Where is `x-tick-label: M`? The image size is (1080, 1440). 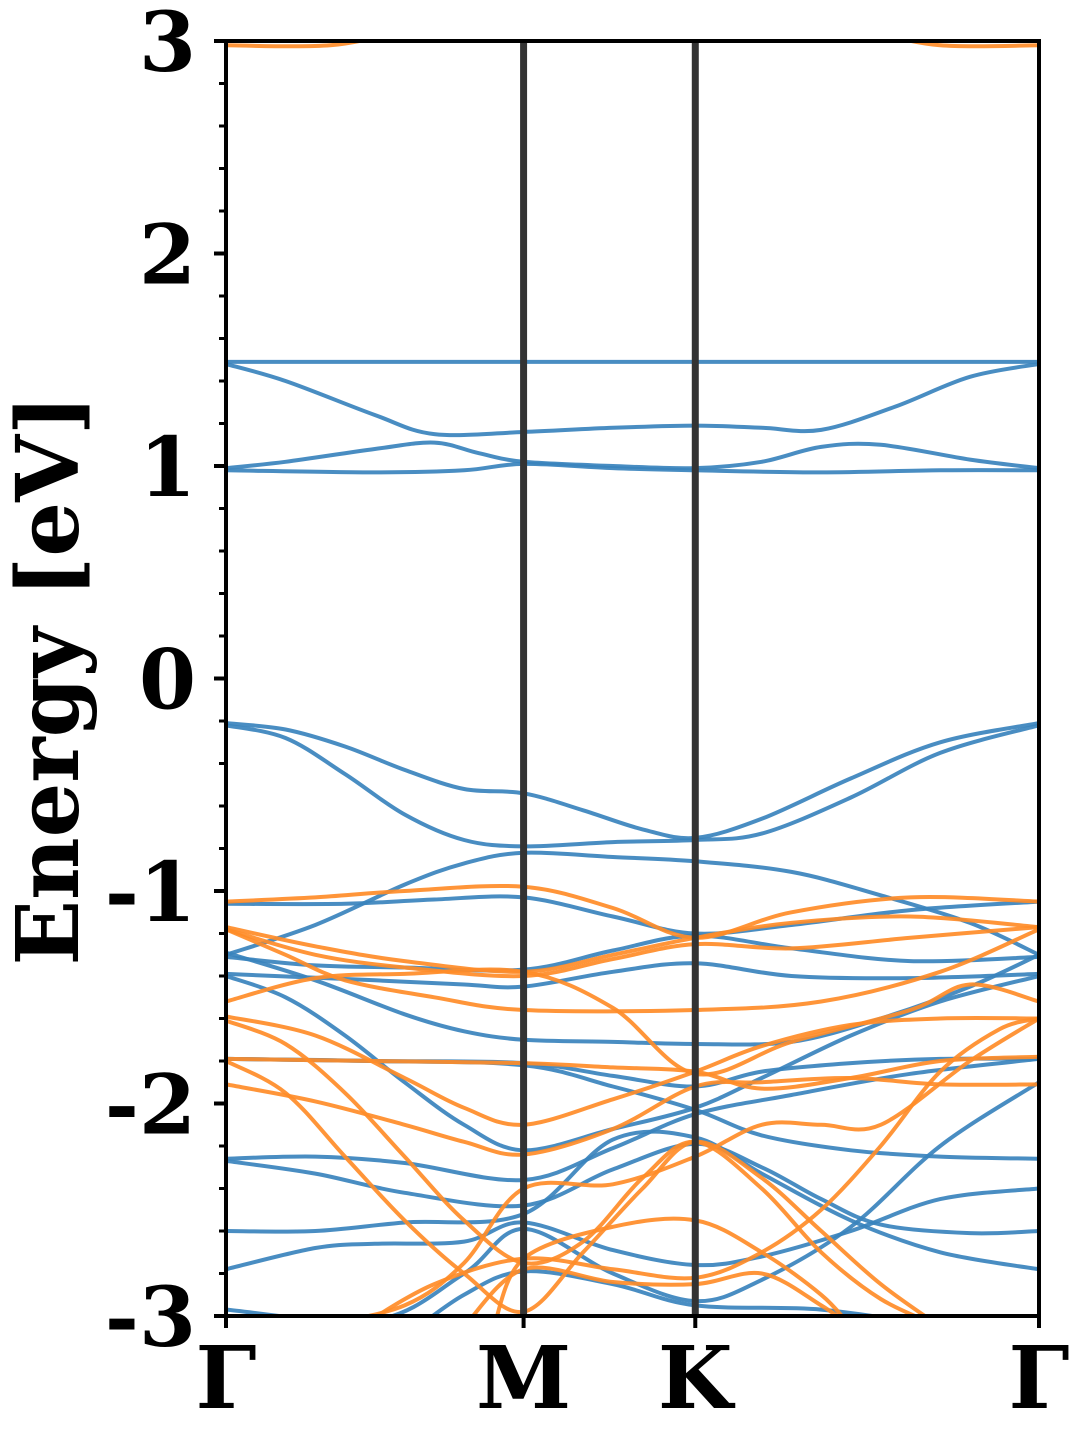 x-tick-label: M is located at coordinates (523, 1378).